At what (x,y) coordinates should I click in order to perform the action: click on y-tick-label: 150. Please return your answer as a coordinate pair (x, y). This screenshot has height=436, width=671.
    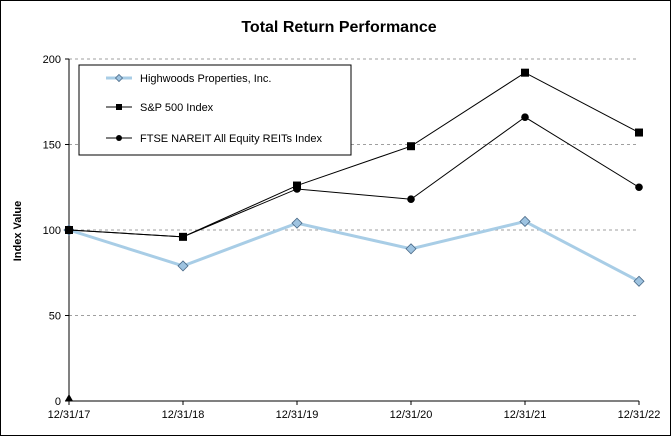
    Looking at the image, I should click on (52, 146).